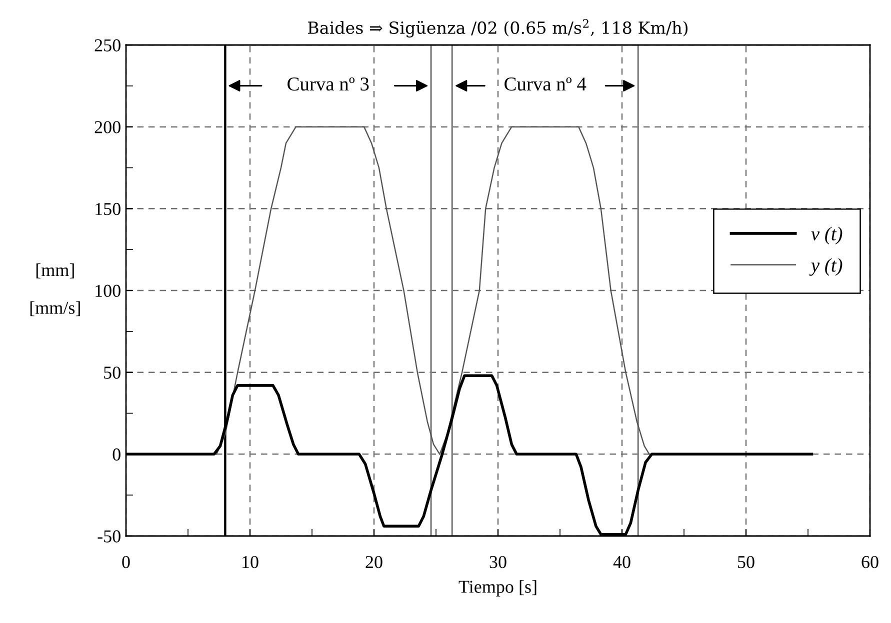  Describe the element at coordinates (825, 267) in the screenshot. I see `legend-label: y (t)` at that location.